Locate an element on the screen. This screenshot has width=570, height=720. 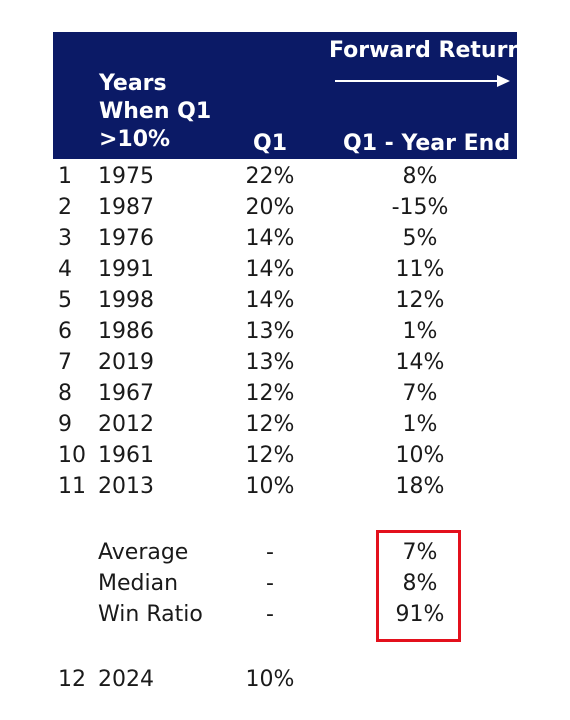
row-index: 9 is located at coordinates (65, 424).